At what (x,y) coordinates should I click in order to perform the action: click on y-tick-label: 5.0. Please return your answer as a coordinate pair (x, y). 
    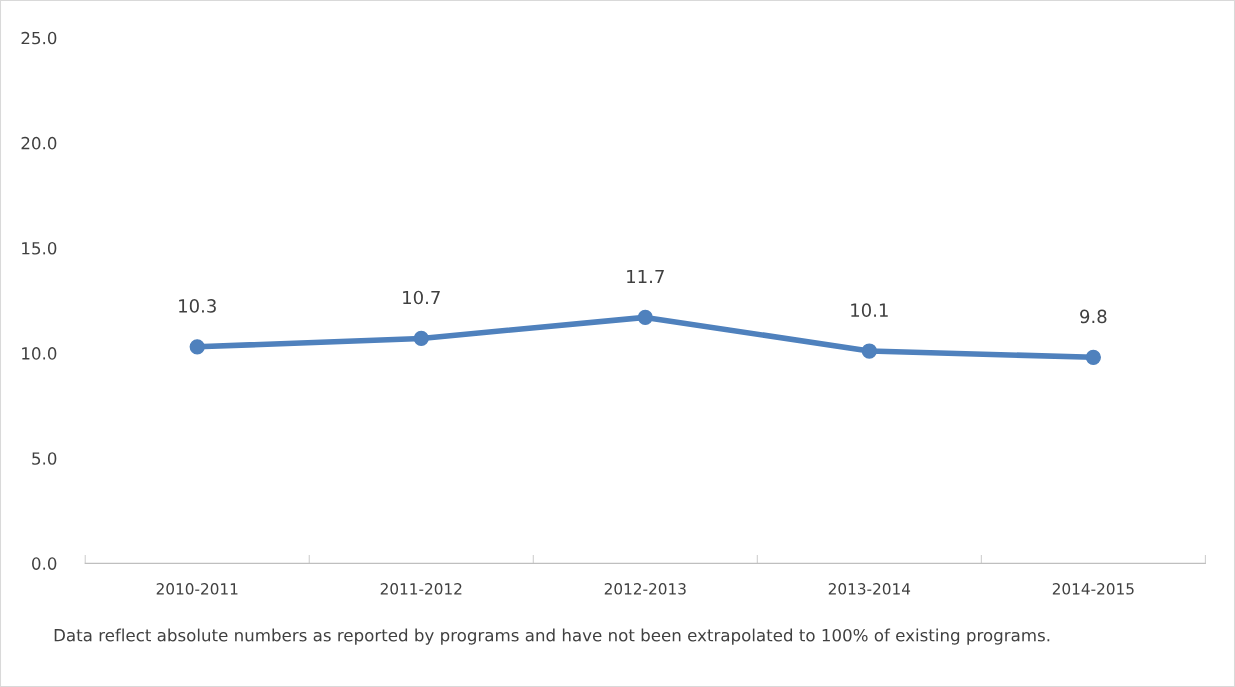
    Looking at the image, I should click on (44, 458).